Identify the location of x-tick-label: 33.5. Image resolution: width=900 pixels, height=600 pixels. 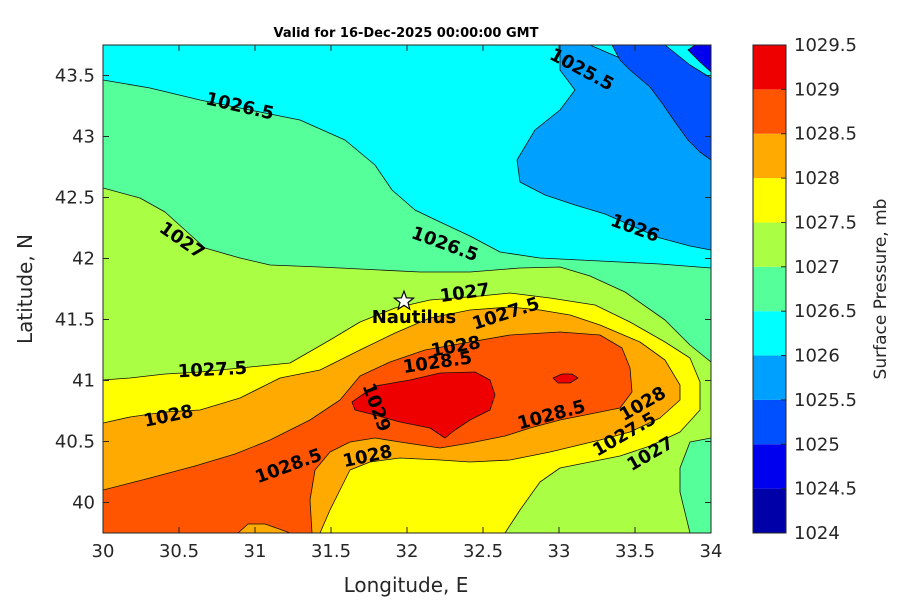
(635, 551).